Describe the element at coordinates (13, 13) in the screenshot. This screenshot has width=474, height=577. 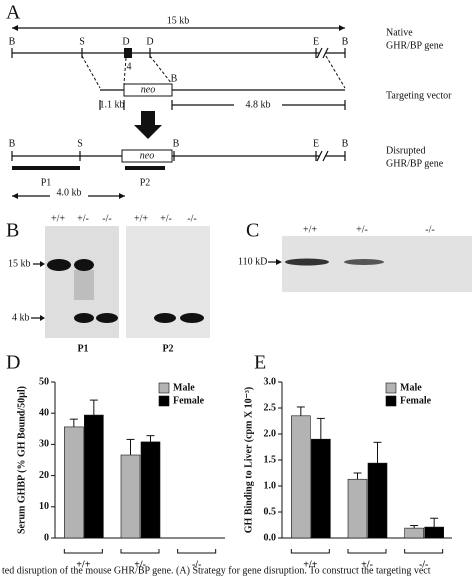
I see `panel-letter: A` at that location.